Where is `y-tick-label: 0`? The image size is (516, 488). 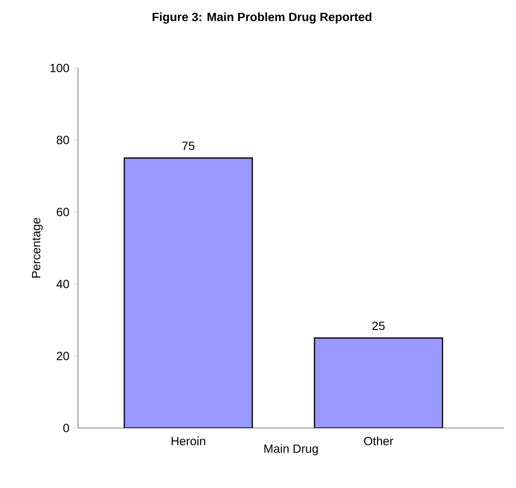 y-tick-label: 0 is located at coordinates (66, 428).